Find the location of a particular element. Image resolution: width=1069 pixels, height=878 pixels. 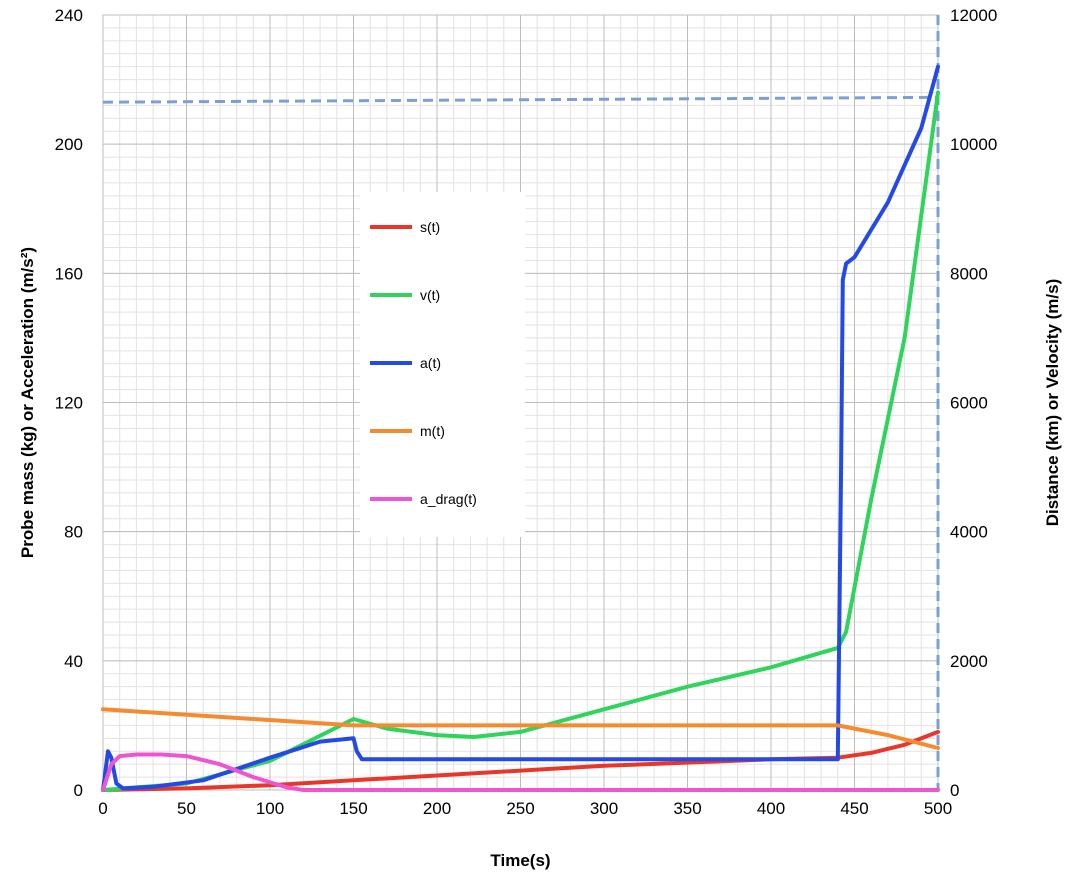

legend-label: a_drag(t) is located at coordinates (448, 499).